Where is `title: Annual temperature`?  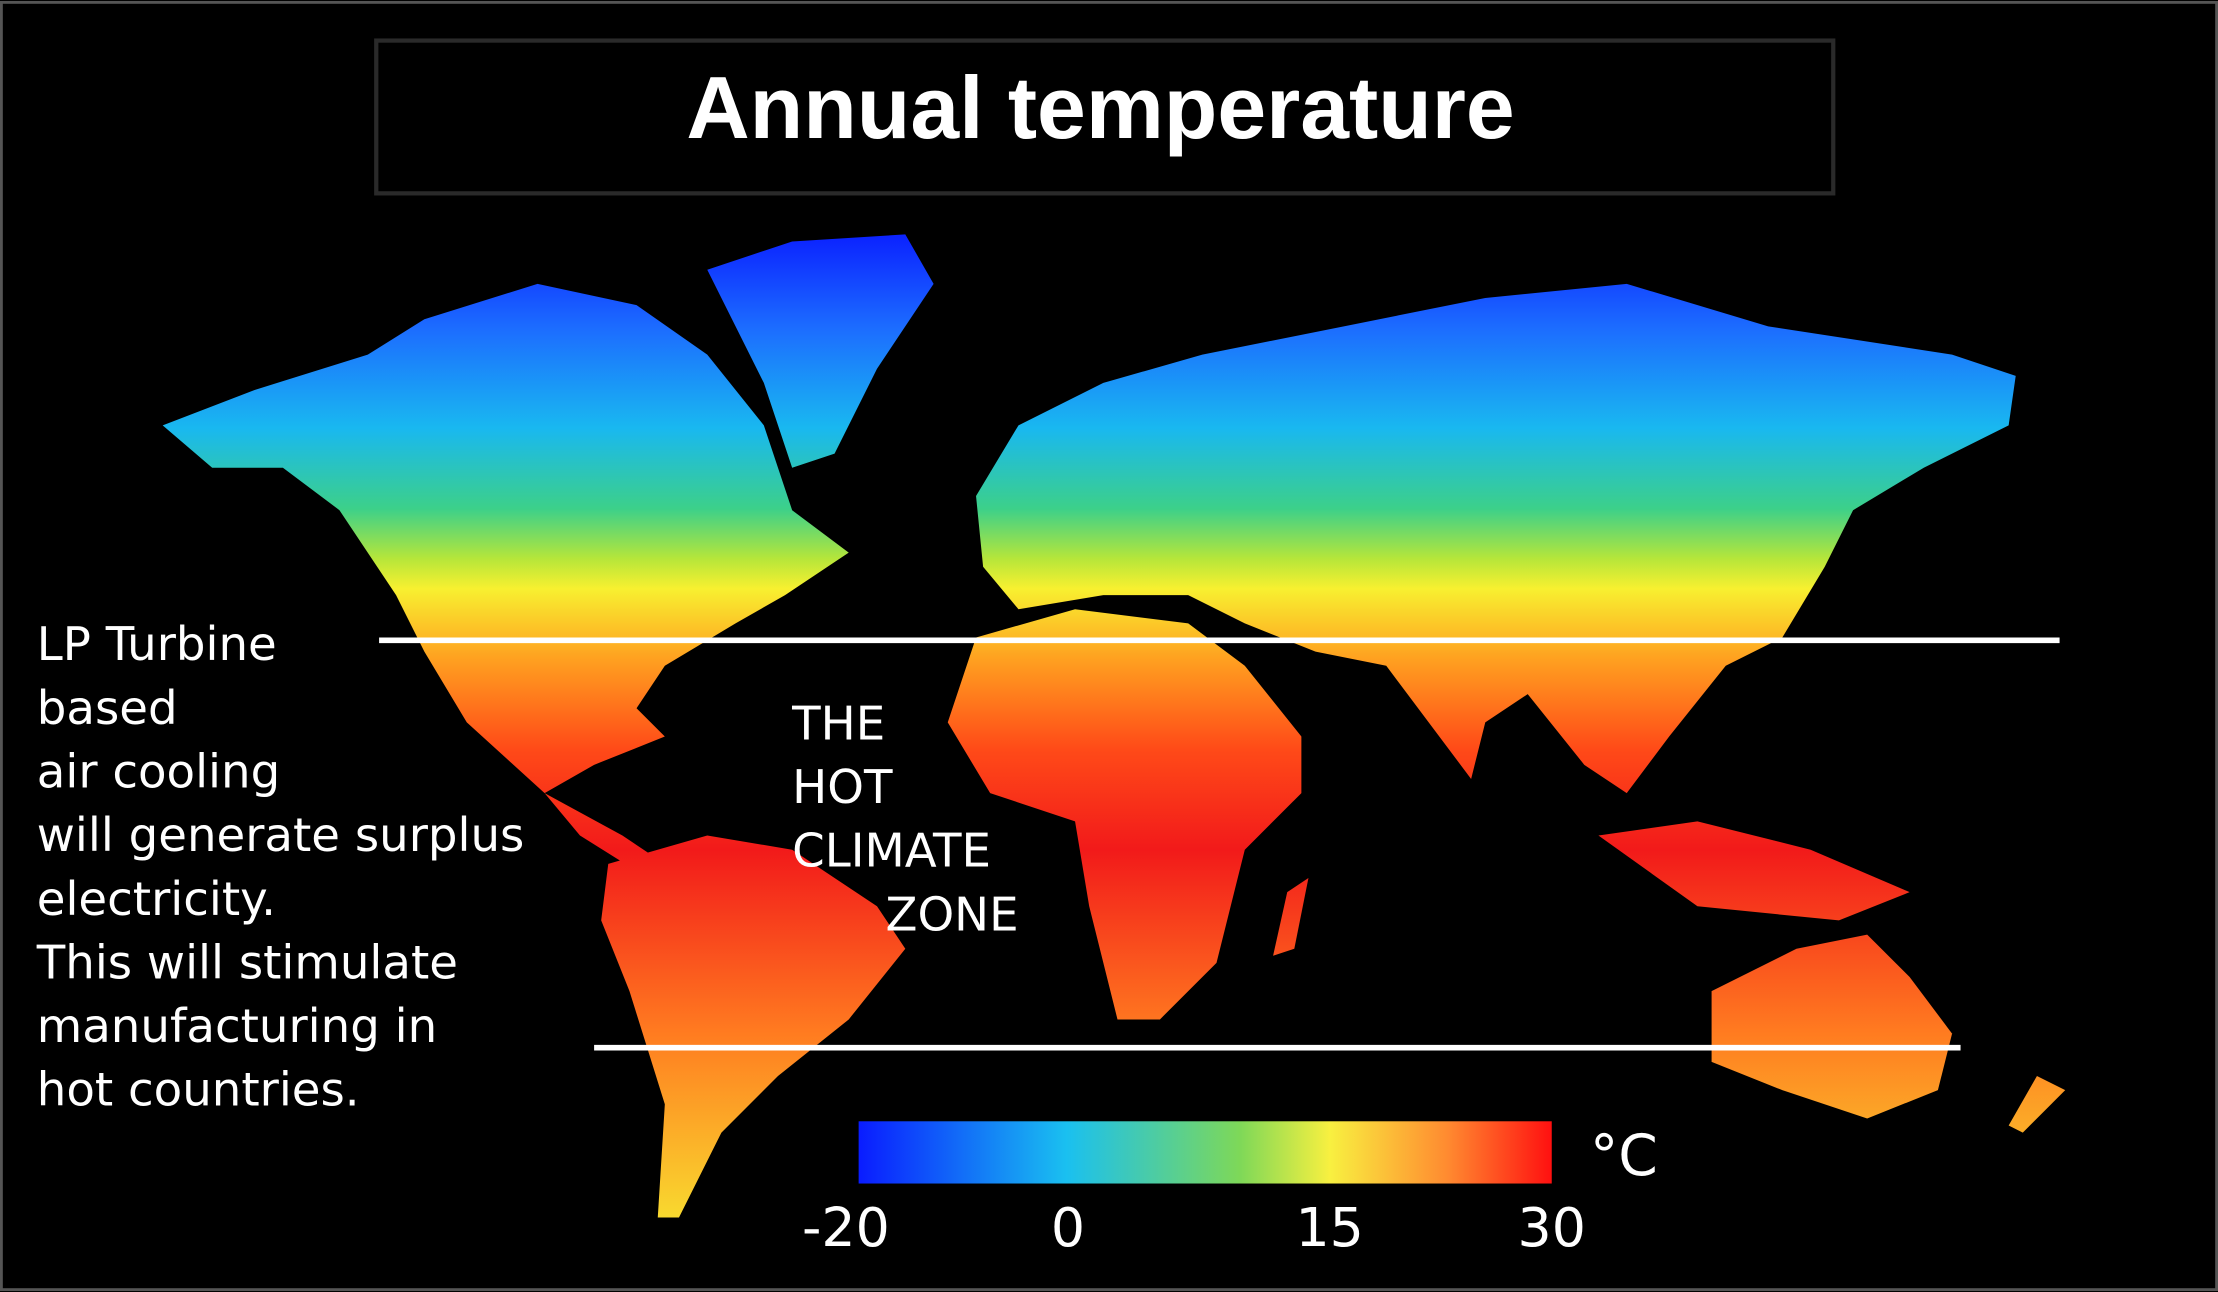
title: Annual temperature is located at coordinates (1100, 108).